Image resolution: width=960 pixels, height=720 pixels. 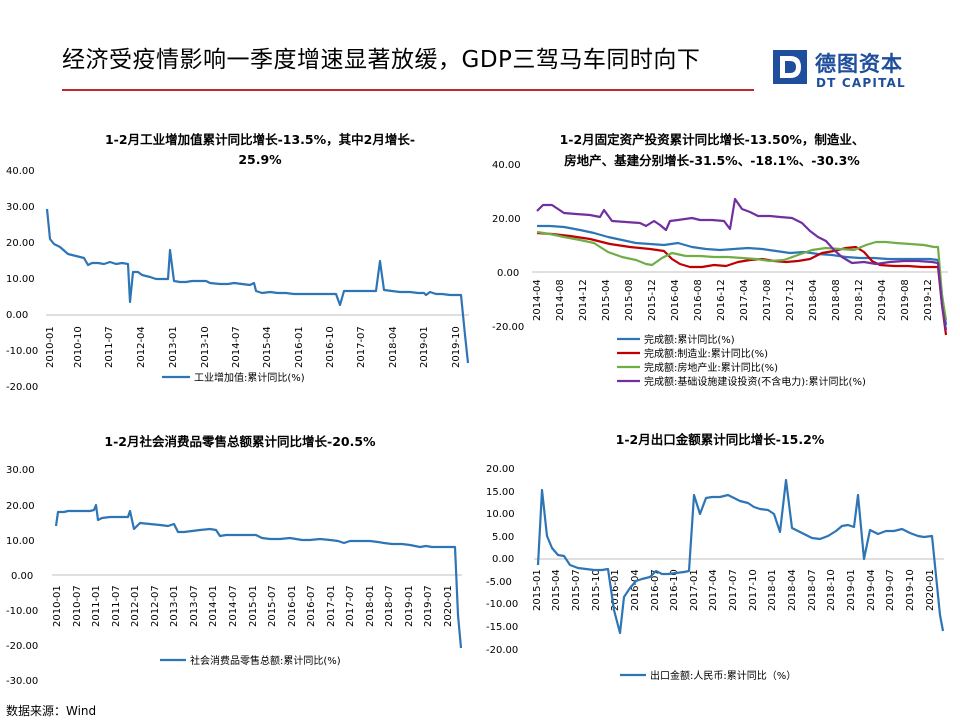 I want to click on y-tick-label: 10.00, so click(x=20, y=541).